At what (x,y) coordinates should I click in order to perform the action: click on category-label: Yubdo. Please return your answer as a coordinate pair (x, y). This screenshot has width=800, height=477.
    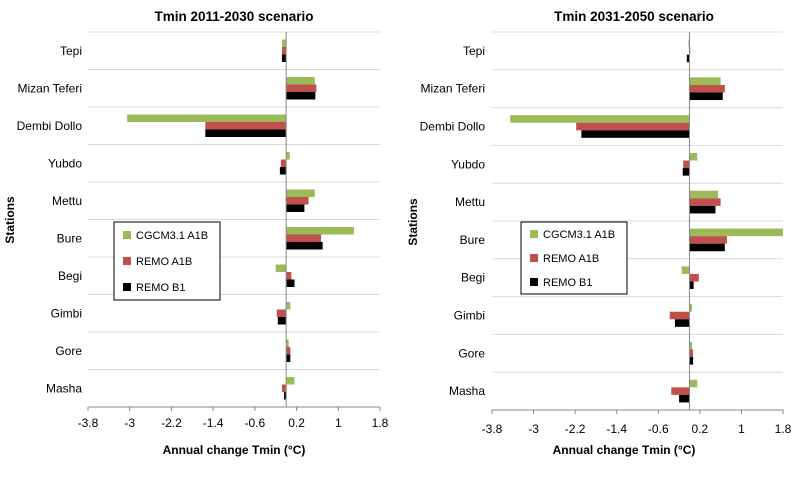
    Looking at the image, I should click on (468, 164).